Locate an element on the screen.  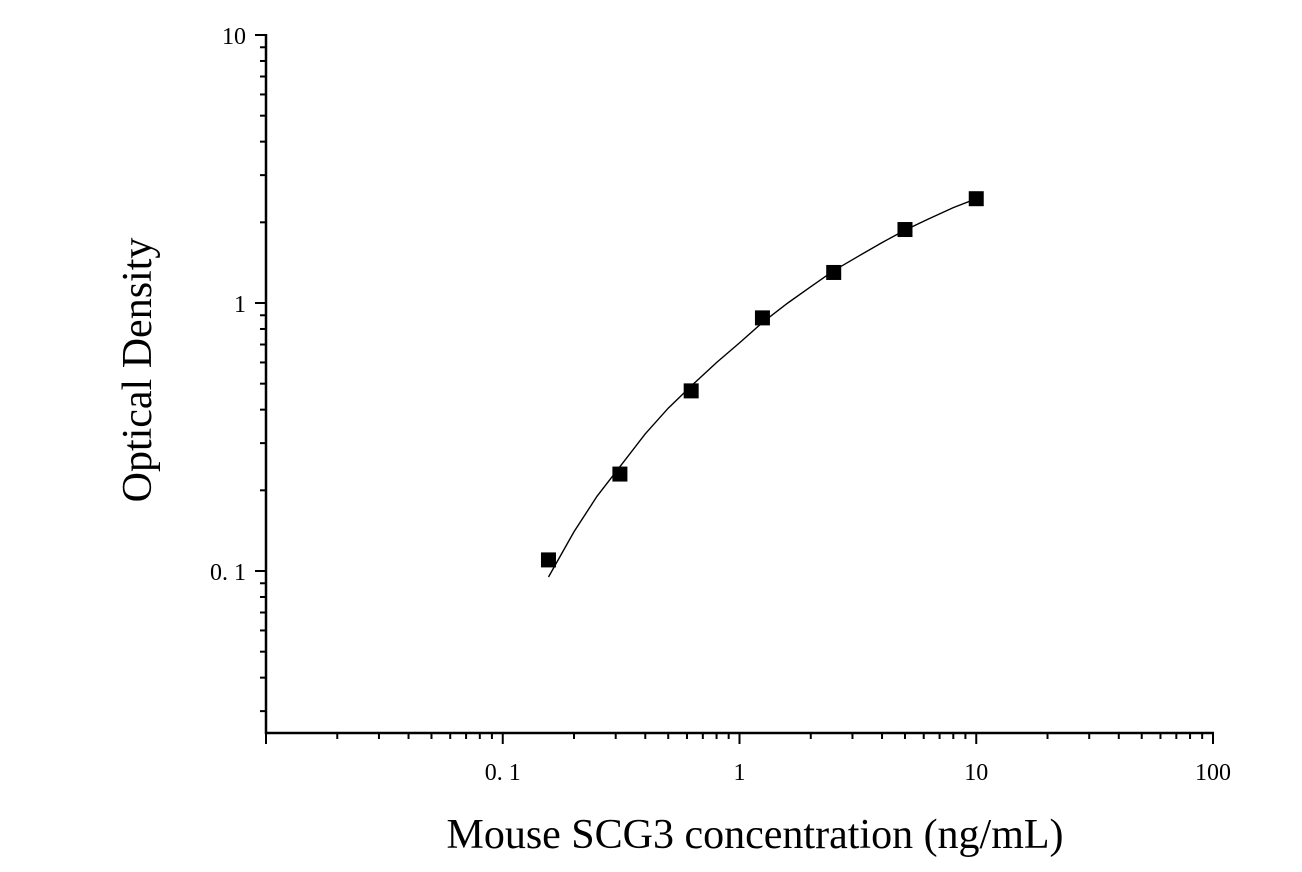
y-axis-title: Optical Density is located at coordinates (138, 370).